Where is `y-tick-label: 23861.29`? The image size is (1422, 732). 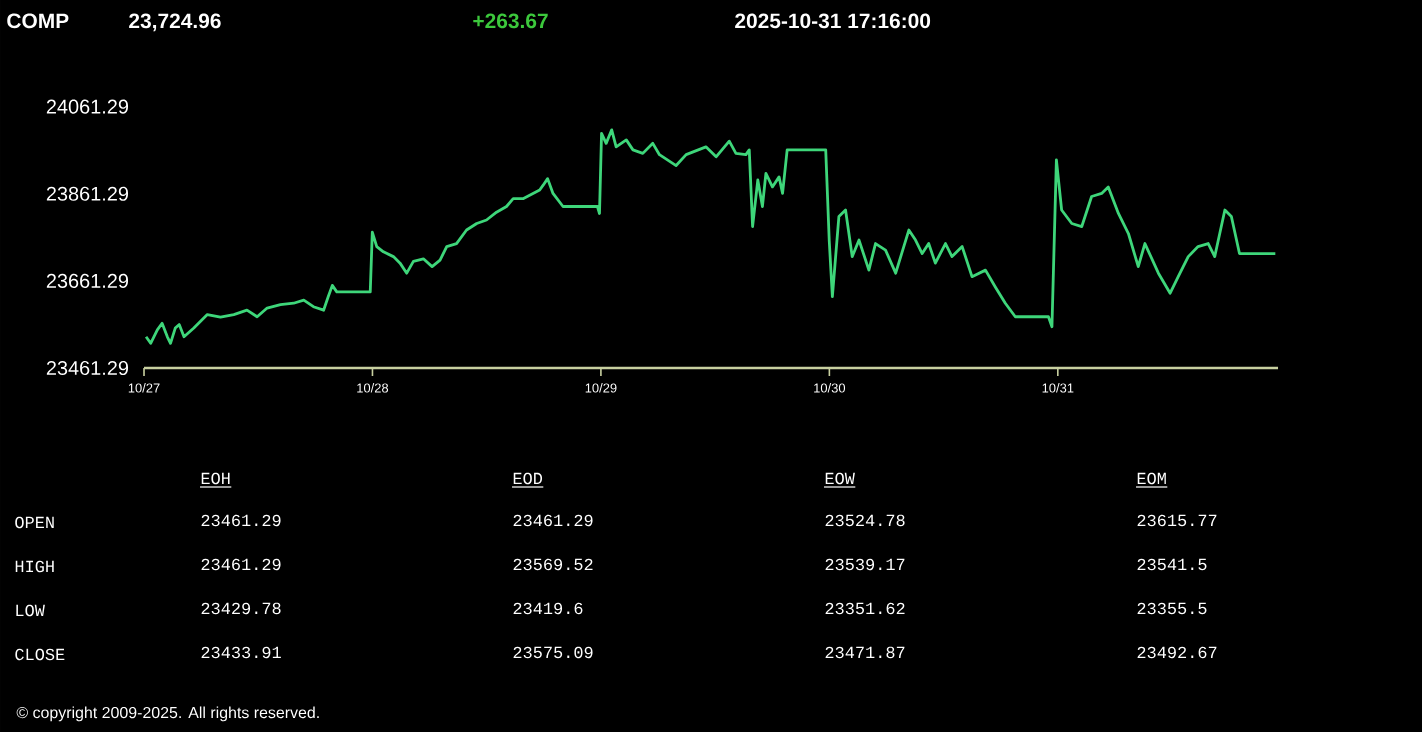
y-tick-label: 23861.29 is located at coordinates (87, 193).